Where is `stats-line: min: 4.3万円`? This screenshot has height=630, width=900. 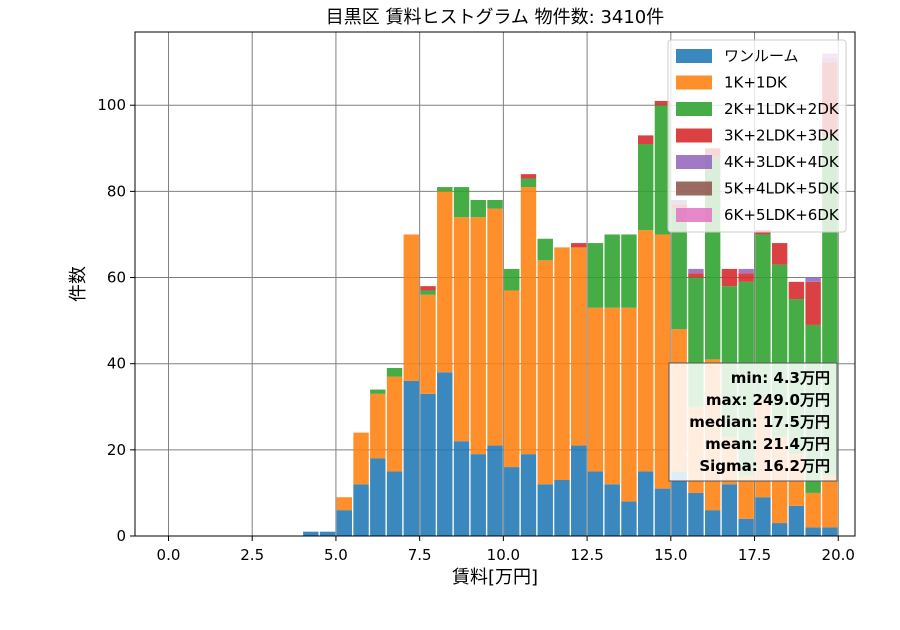
stats-line: min: 4.3万円 is located at coordinates (780, 378).